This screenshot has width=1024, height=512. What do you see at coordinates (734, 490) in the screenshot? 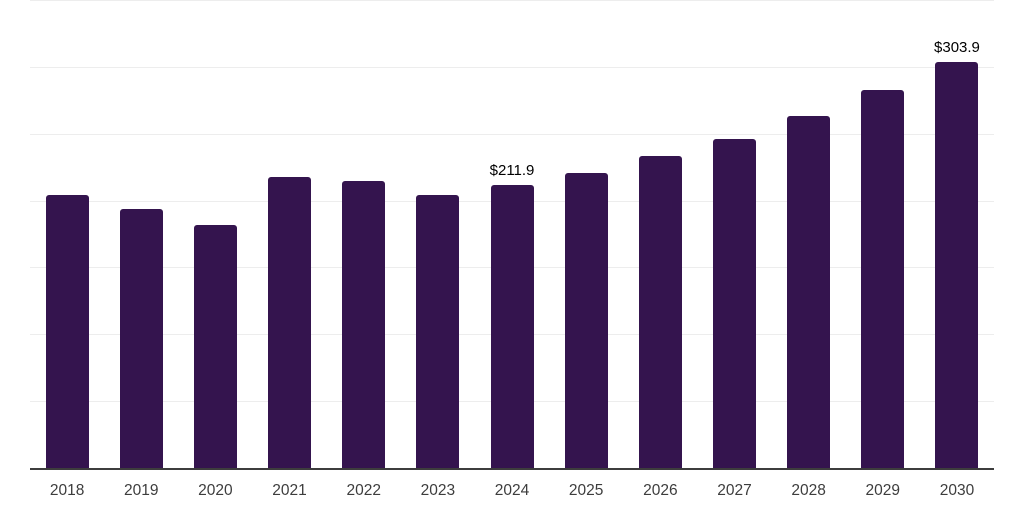
I see `x-tick-2027: 2027` at bounding box center [734, 490].